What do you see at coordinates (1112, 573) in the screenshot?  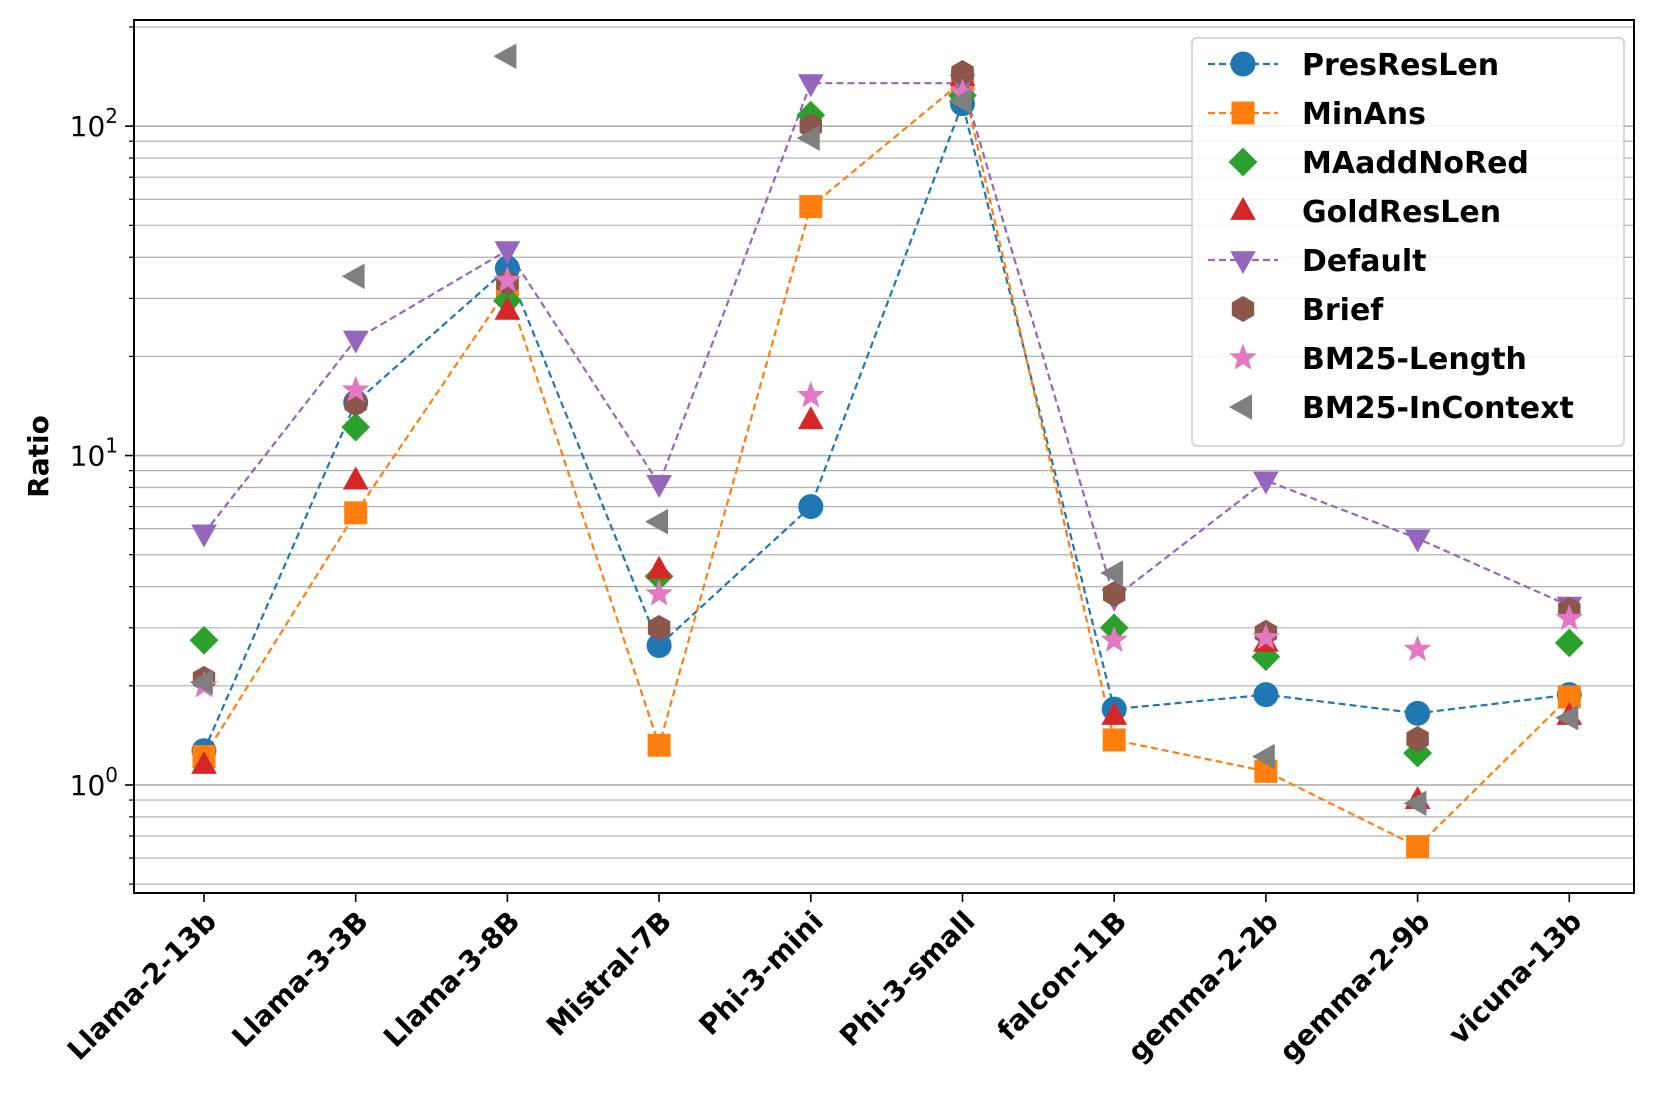 I see `point-bm25-incontext-falcon-11b` at bounding box center [1112, 573].